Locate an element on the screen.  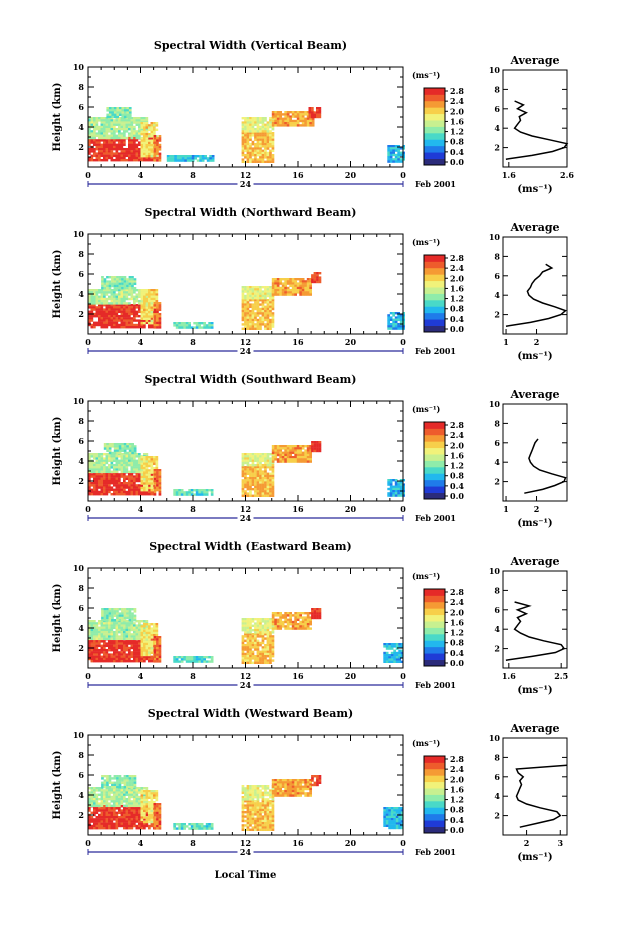
date-label: 24 is located at coordinates (246, 184).